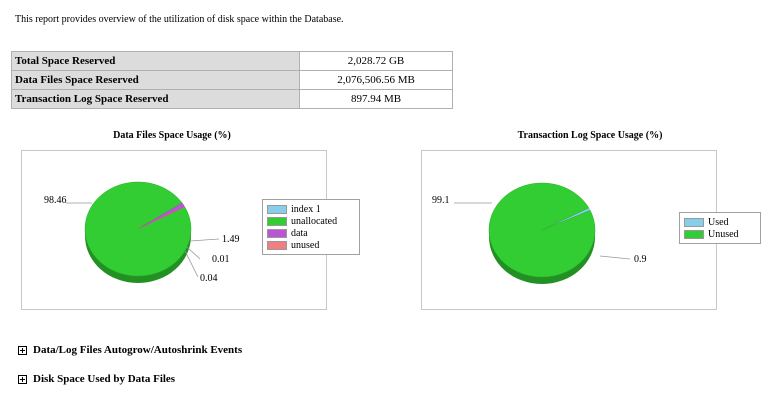 The height and width of the screenshot is (410, 772). What do you see at coordinates (221, 259) in the screenshot?
I see `data-label: 0.01` at bounding box center [221, 259].